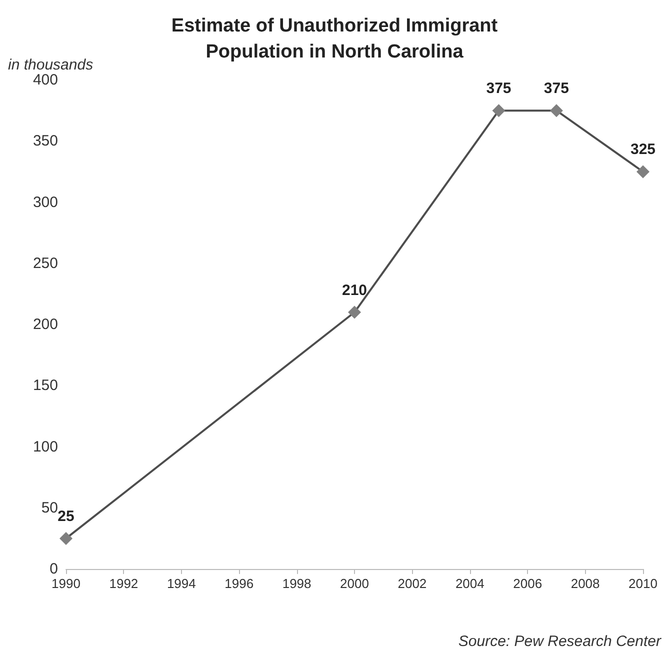 Image resolution: width=669 pixels, height=657 pixels. Describe the element at coordinates (45, 80) in the screenshot. I see `y-tick-label: 400` at that location.